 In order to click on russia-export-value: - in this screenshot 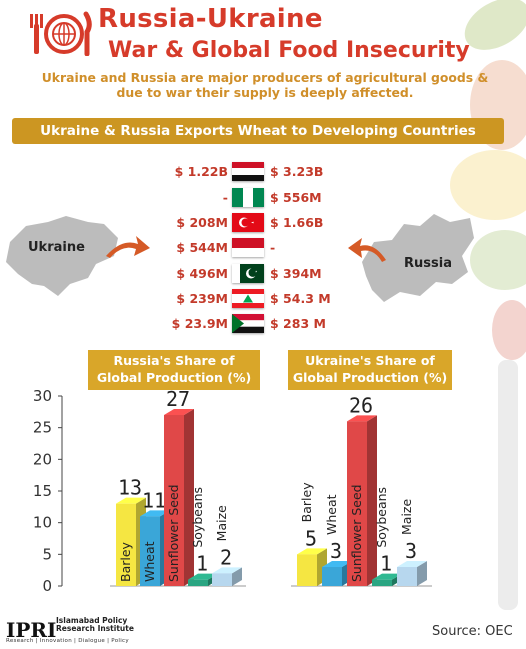, I will do `click(273, 247)`.